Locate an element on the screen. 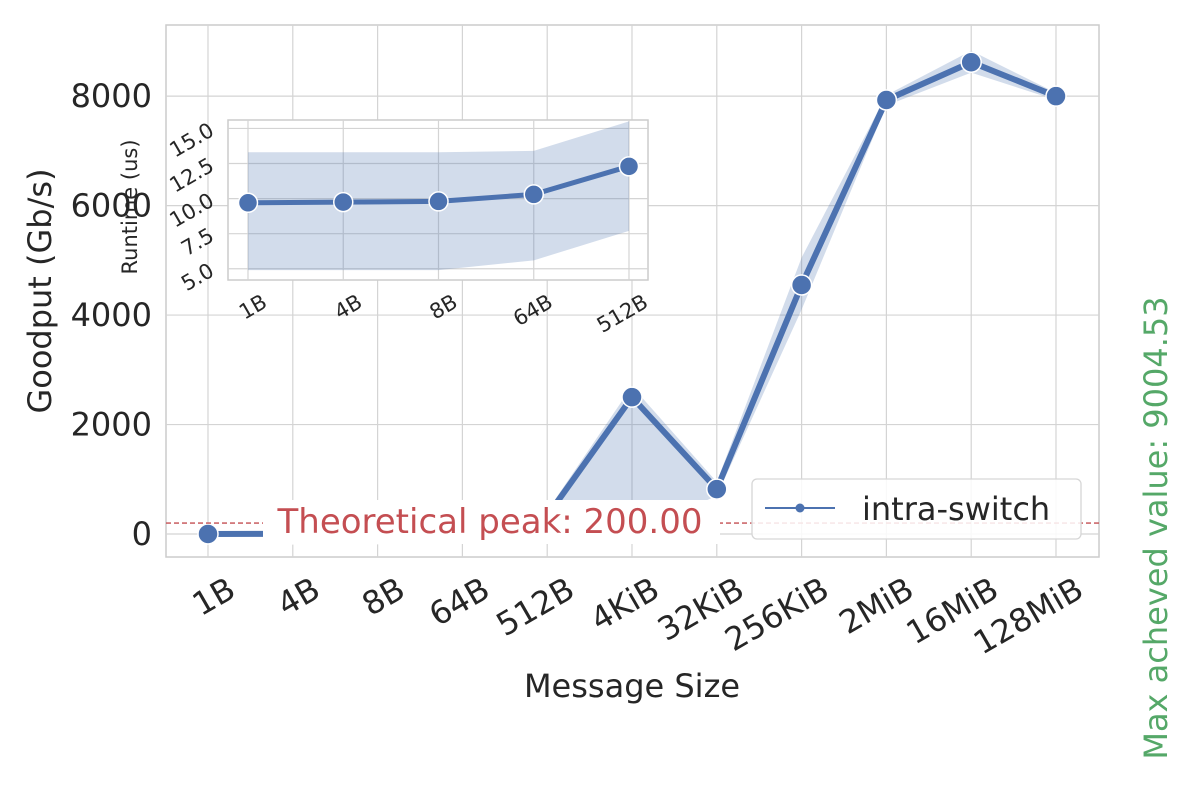  reference-label-background is located at coordinates (491, 522).